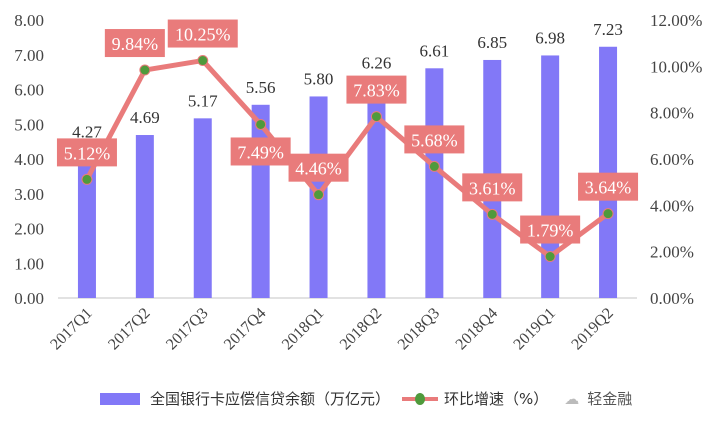 The width and height of the screenshot is (715, 428). What do you see at coordinates (572, 398) in the screenshot?
I see `wechat-icon: ☁` at bounding box center [572, 398].